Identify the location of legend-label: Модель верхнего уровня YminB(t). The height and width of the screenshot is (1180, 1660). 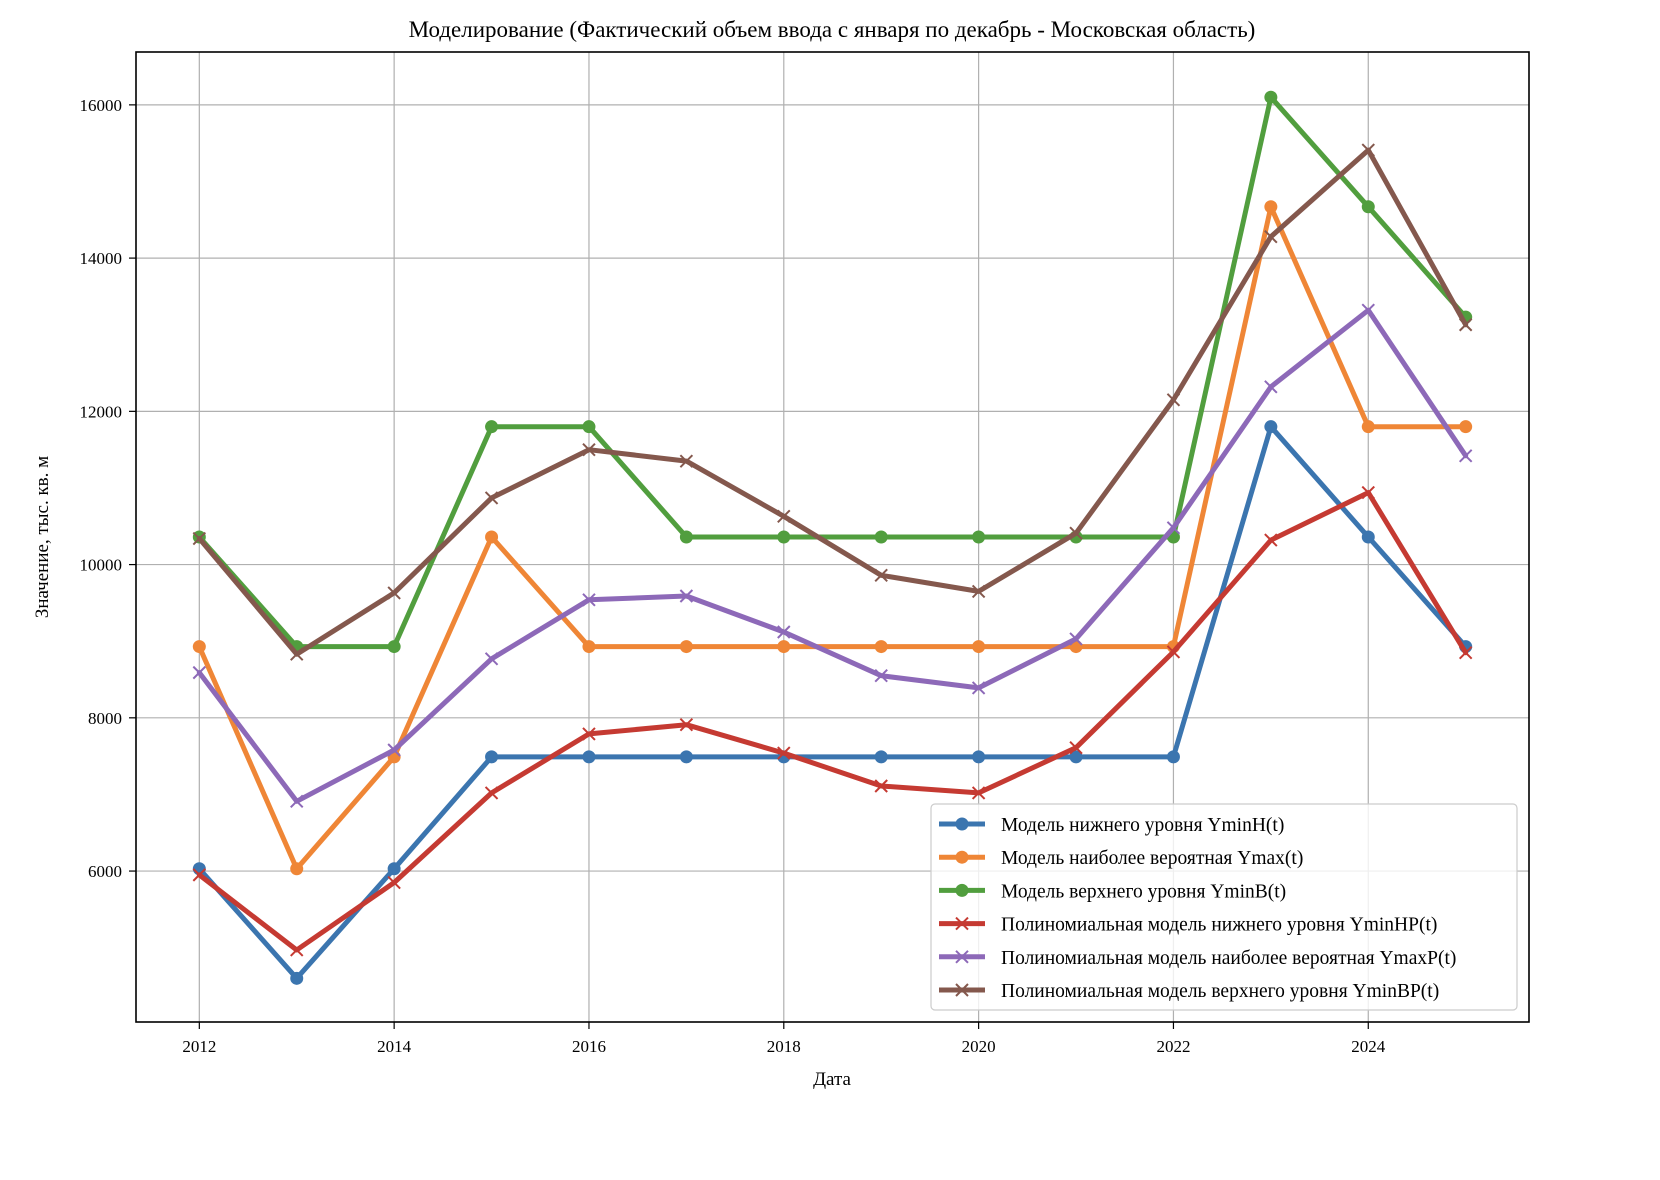
(1143, 891).